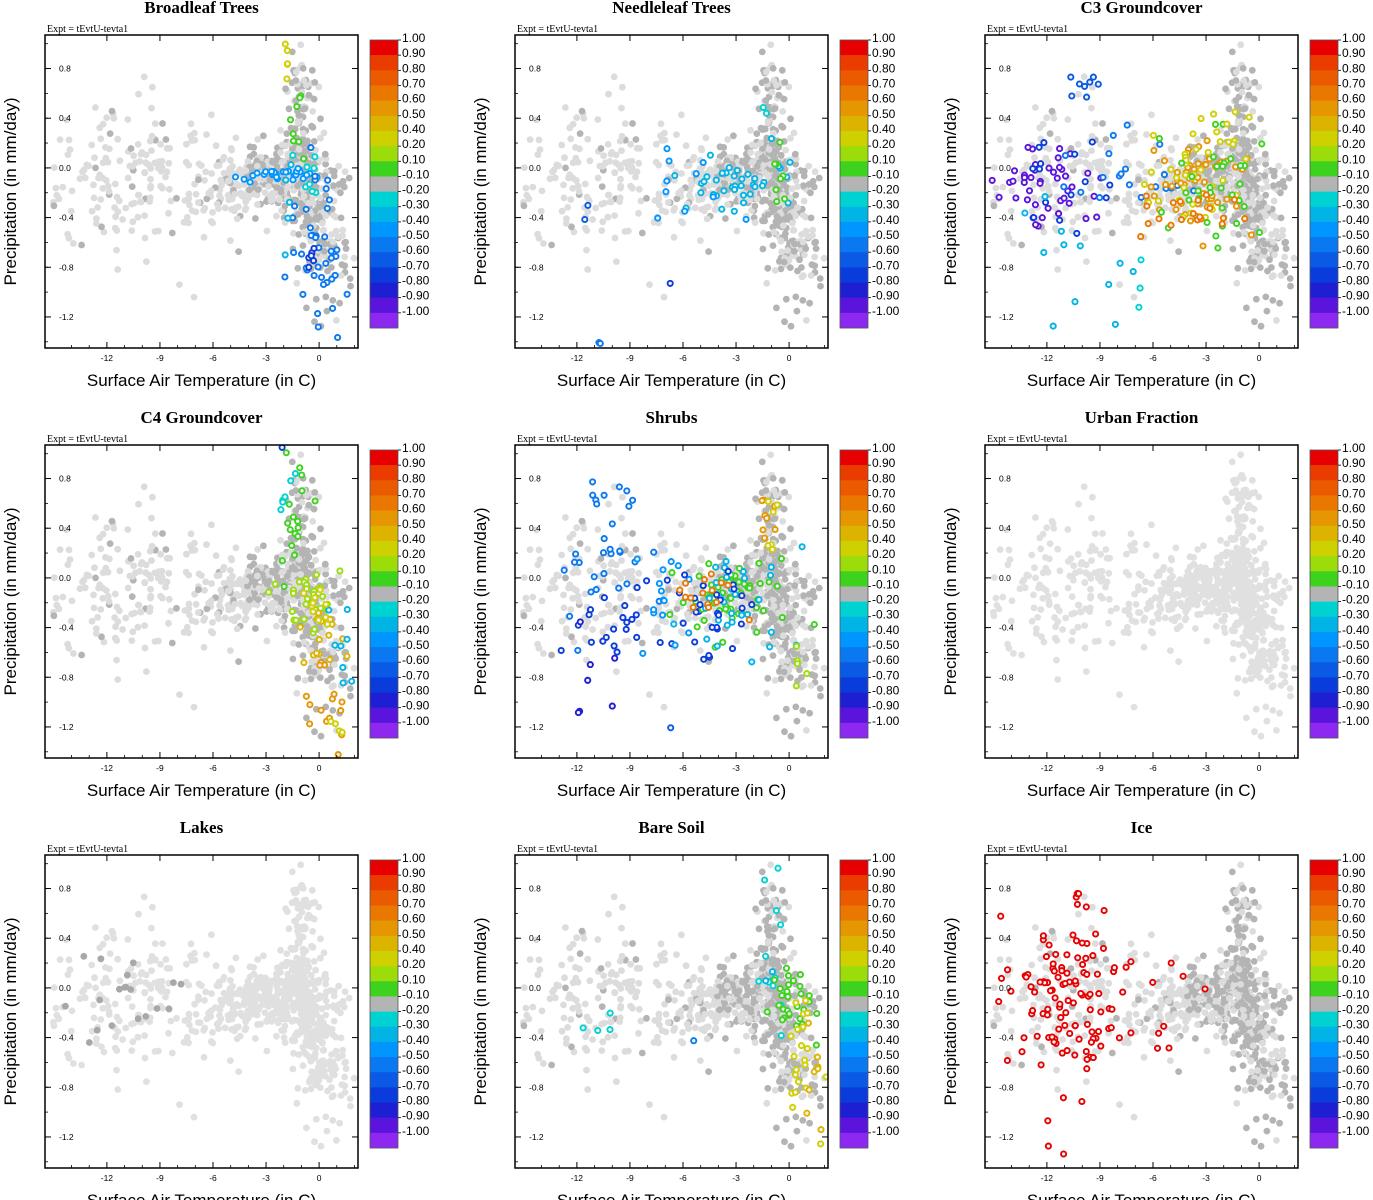 The image size is (1373, 1200). Describe the element at coordinates (10, 601) in the screenshot. I see `y-axis-label: Precipitation (in mm/day)` at that location.